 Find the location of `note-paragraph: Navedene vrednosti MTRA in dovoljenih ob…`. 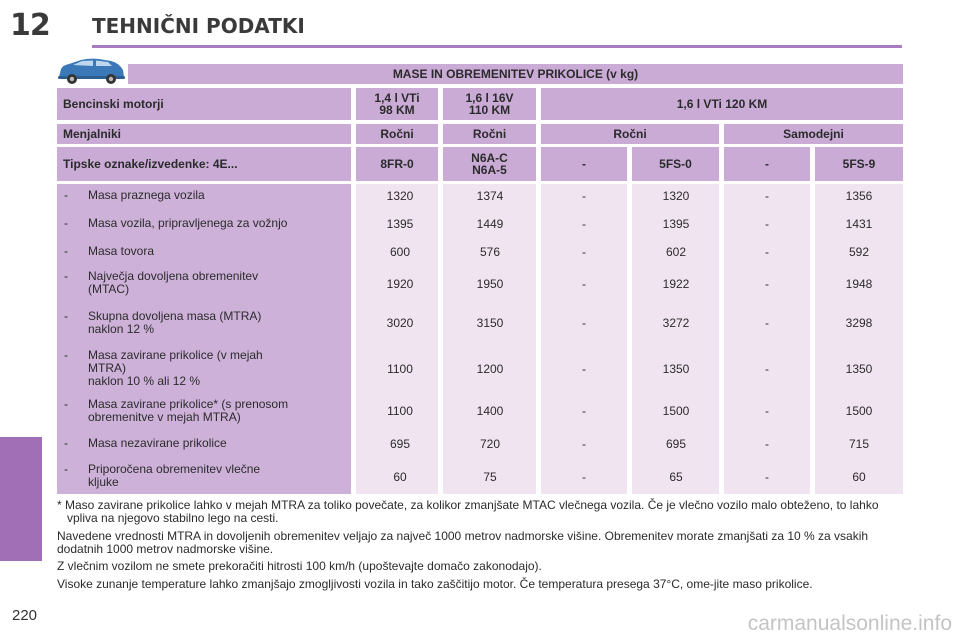

note-paragraph: Navedene vrednosti MTRA in dovoljenih ob… is located at coordinates (463, 542).